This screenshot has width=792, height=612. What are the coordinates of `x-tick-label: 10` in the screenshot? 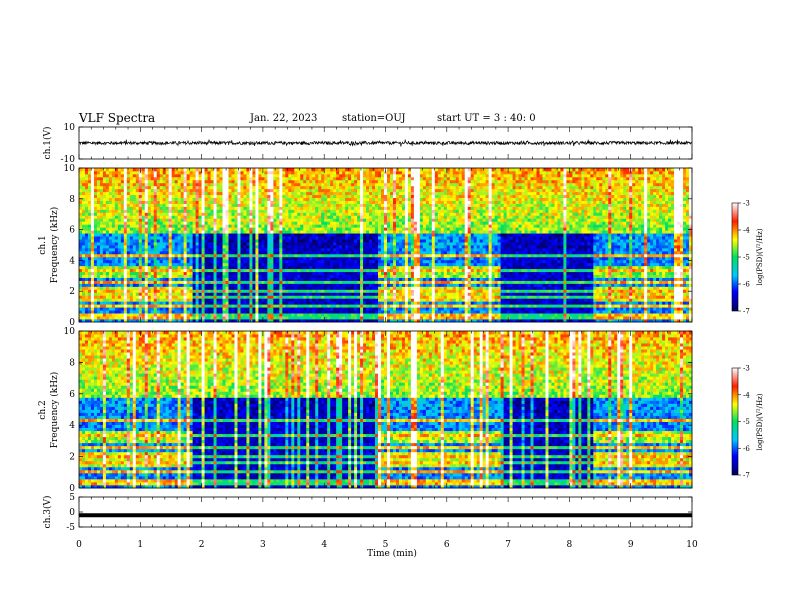 It's located at (692, 545).